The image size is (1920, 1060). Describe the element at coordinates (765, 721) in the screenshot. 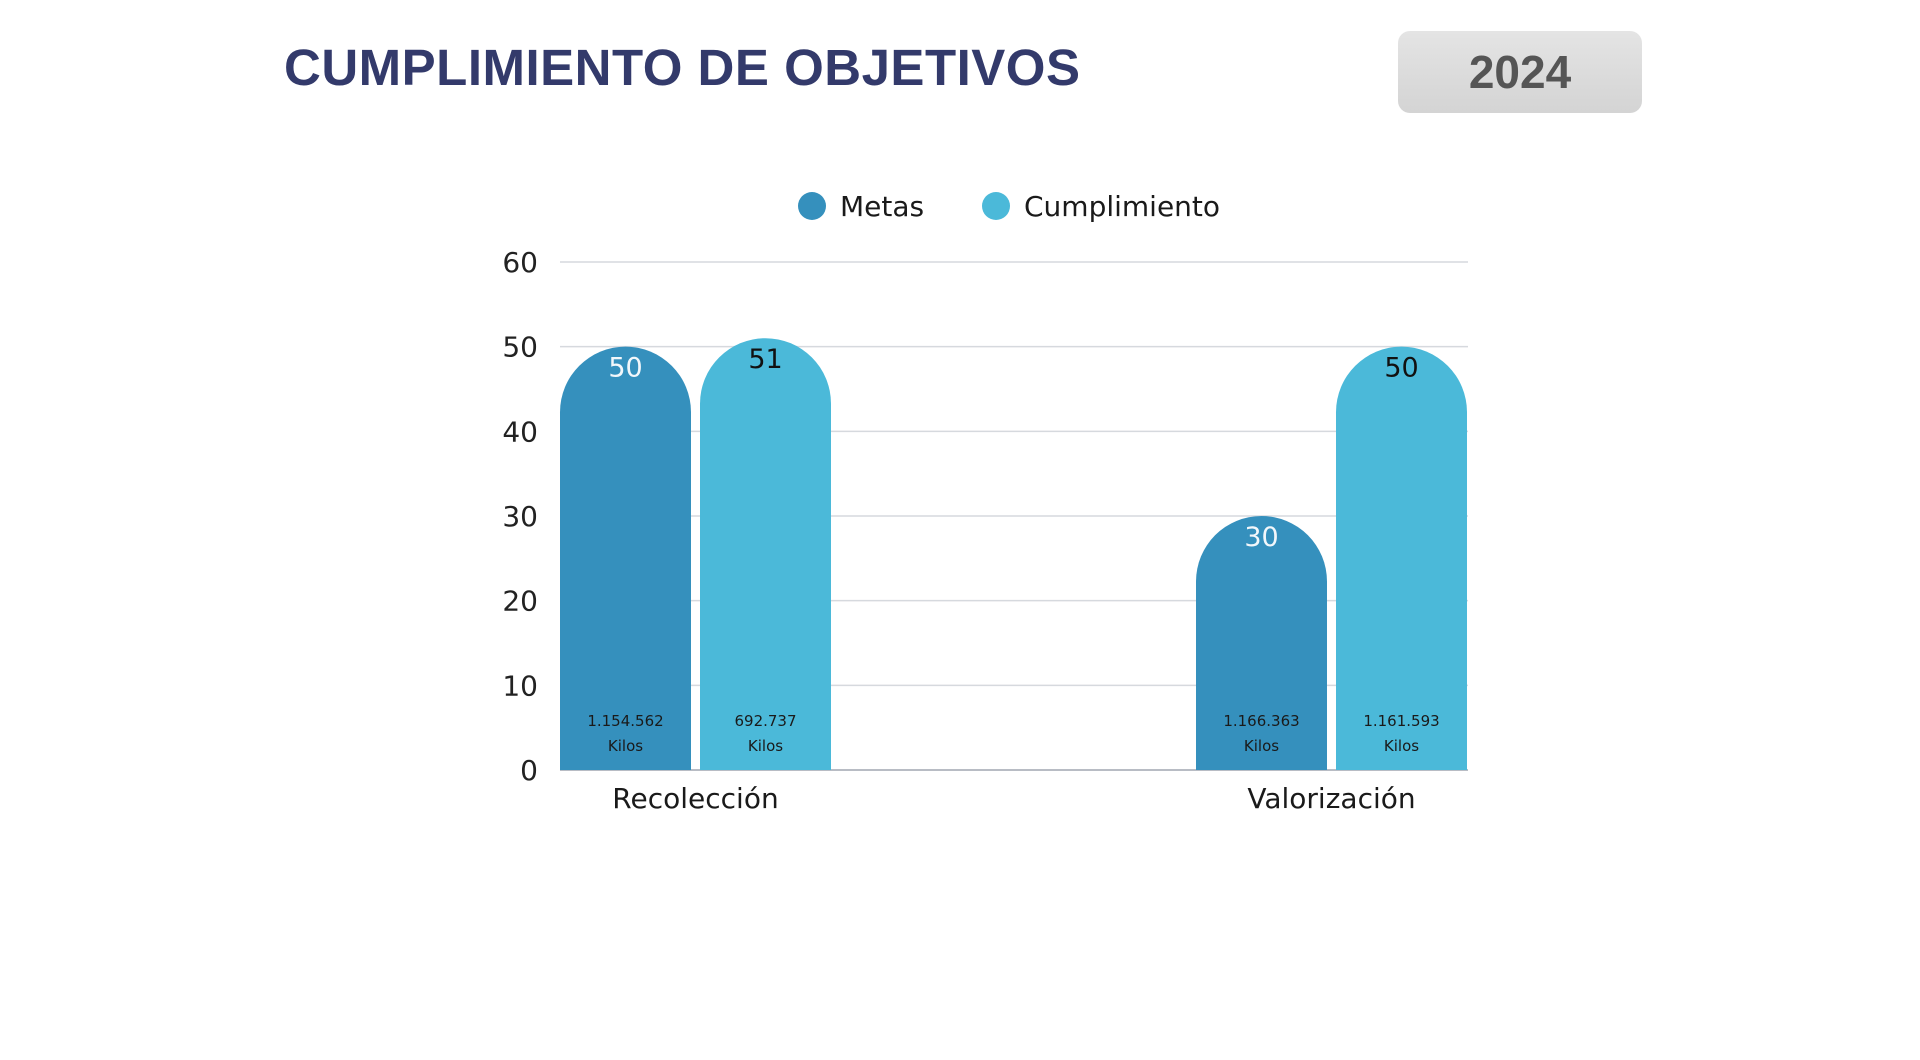

I see `bar-kilos-value: 692.737` at that location.